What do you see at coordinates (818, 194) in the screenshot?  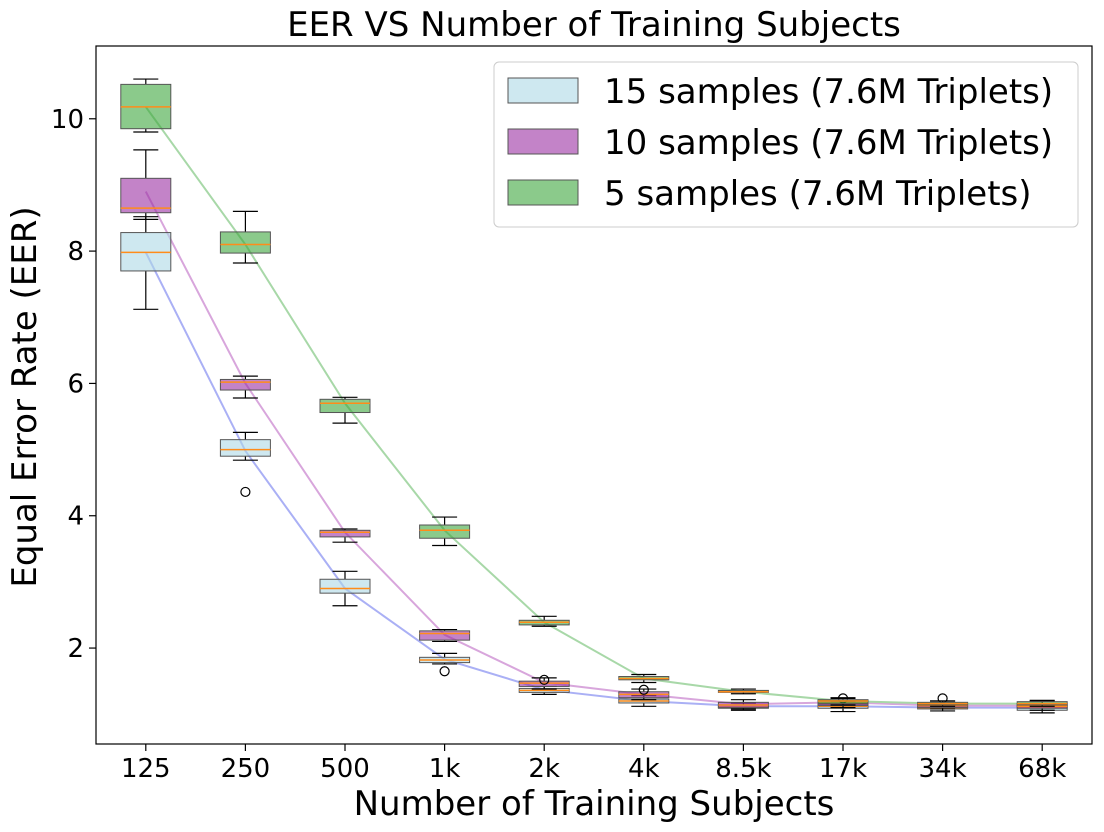 I see `legend-label: 5 samples (7.6M Triplets)` at bounding box center [818, 194].